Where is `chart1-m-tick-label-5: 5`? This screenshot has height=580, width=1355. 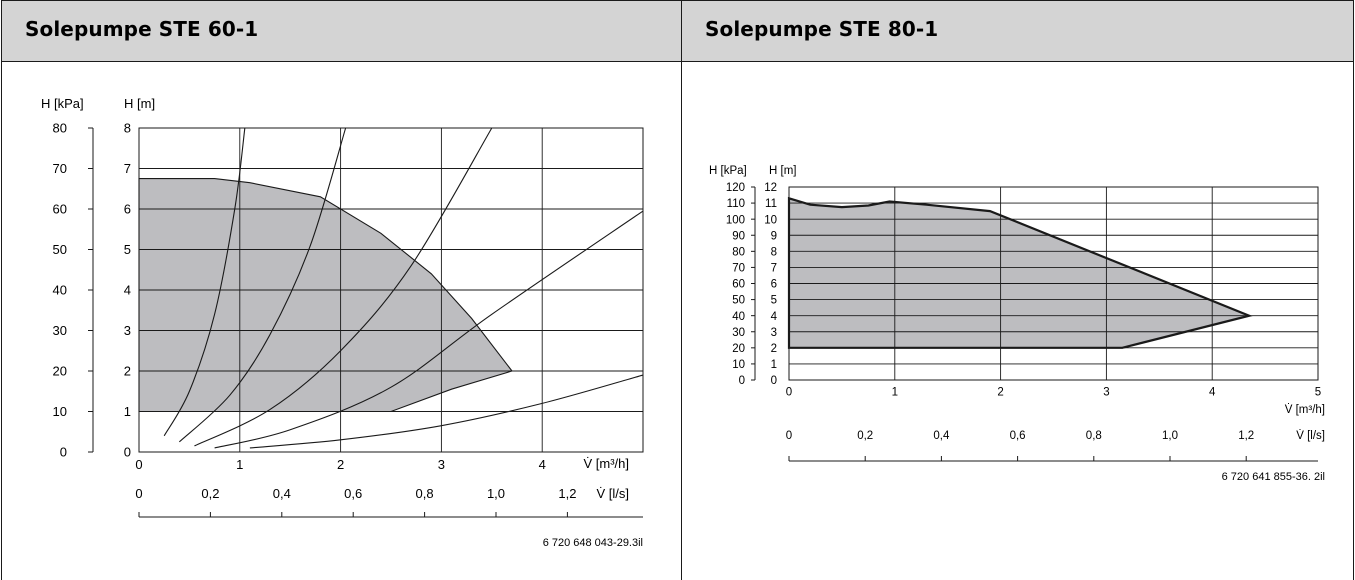
chart1-m-tick-label-5: 5 is located at coordinates (127, 249).